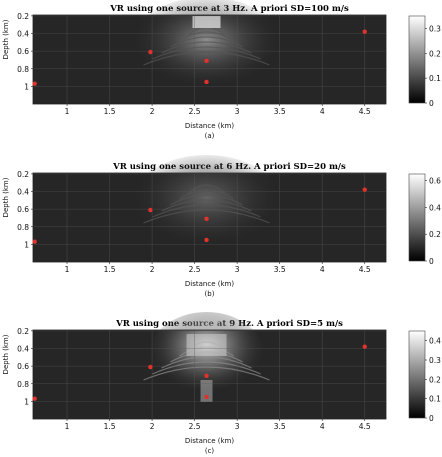 This screenshot has width=442, height=457. What do you see at coordinates (210, 451) in the screenshot?
I see `panel-caption: (c)` at bounding box center [210, 451].